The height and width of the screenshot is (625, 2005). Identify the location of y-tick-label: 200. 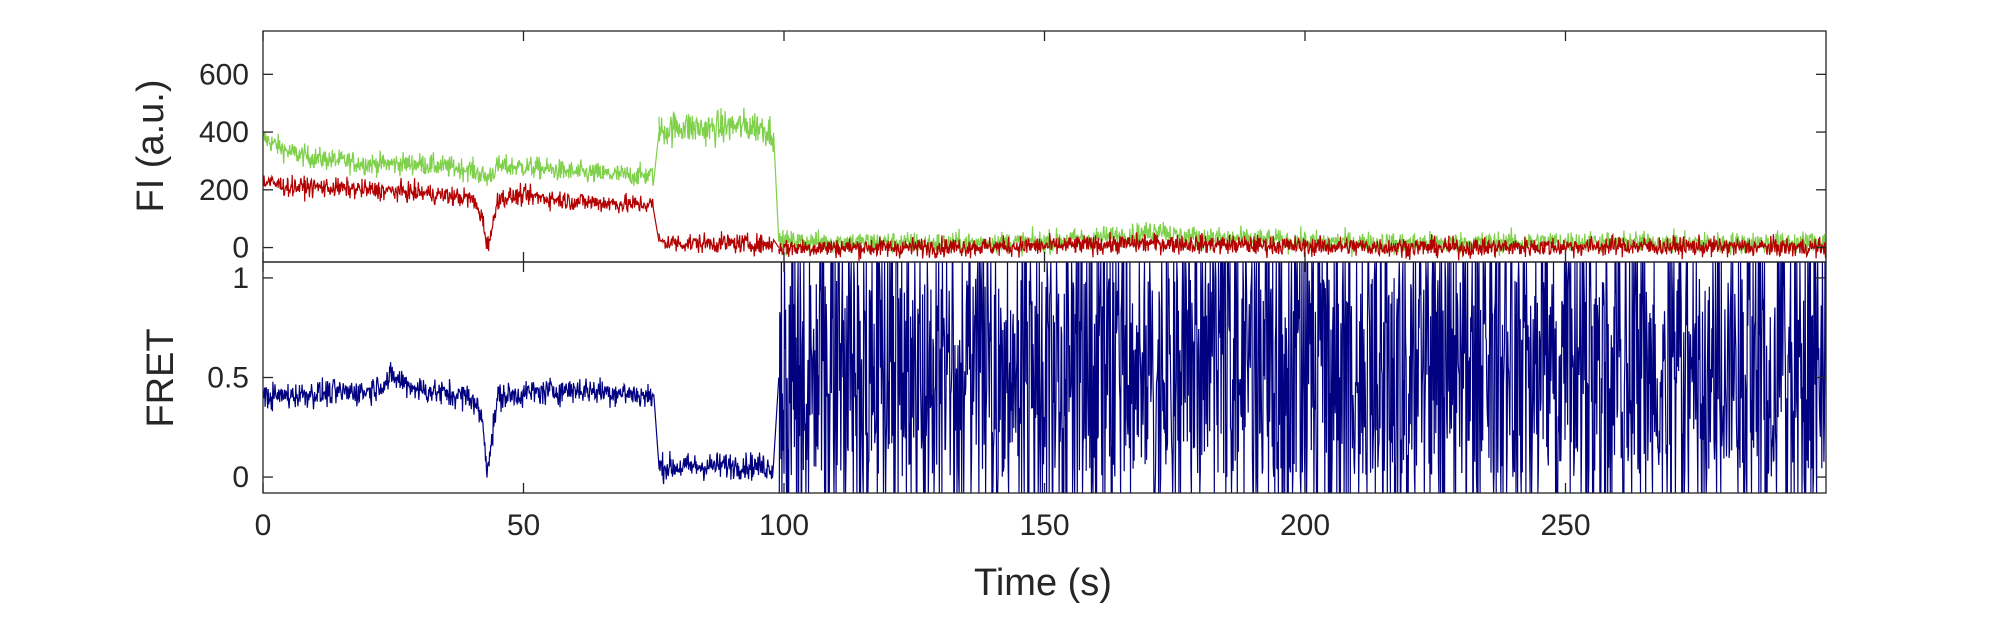
(224, 190).